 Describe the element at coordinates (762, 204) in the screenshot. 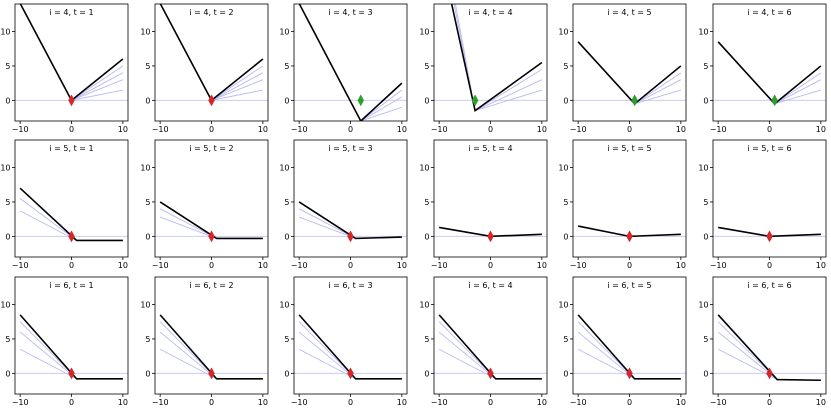

I see `subplot-12: −10 0 10 0 5 10 i = 5, t = 6` at that location.